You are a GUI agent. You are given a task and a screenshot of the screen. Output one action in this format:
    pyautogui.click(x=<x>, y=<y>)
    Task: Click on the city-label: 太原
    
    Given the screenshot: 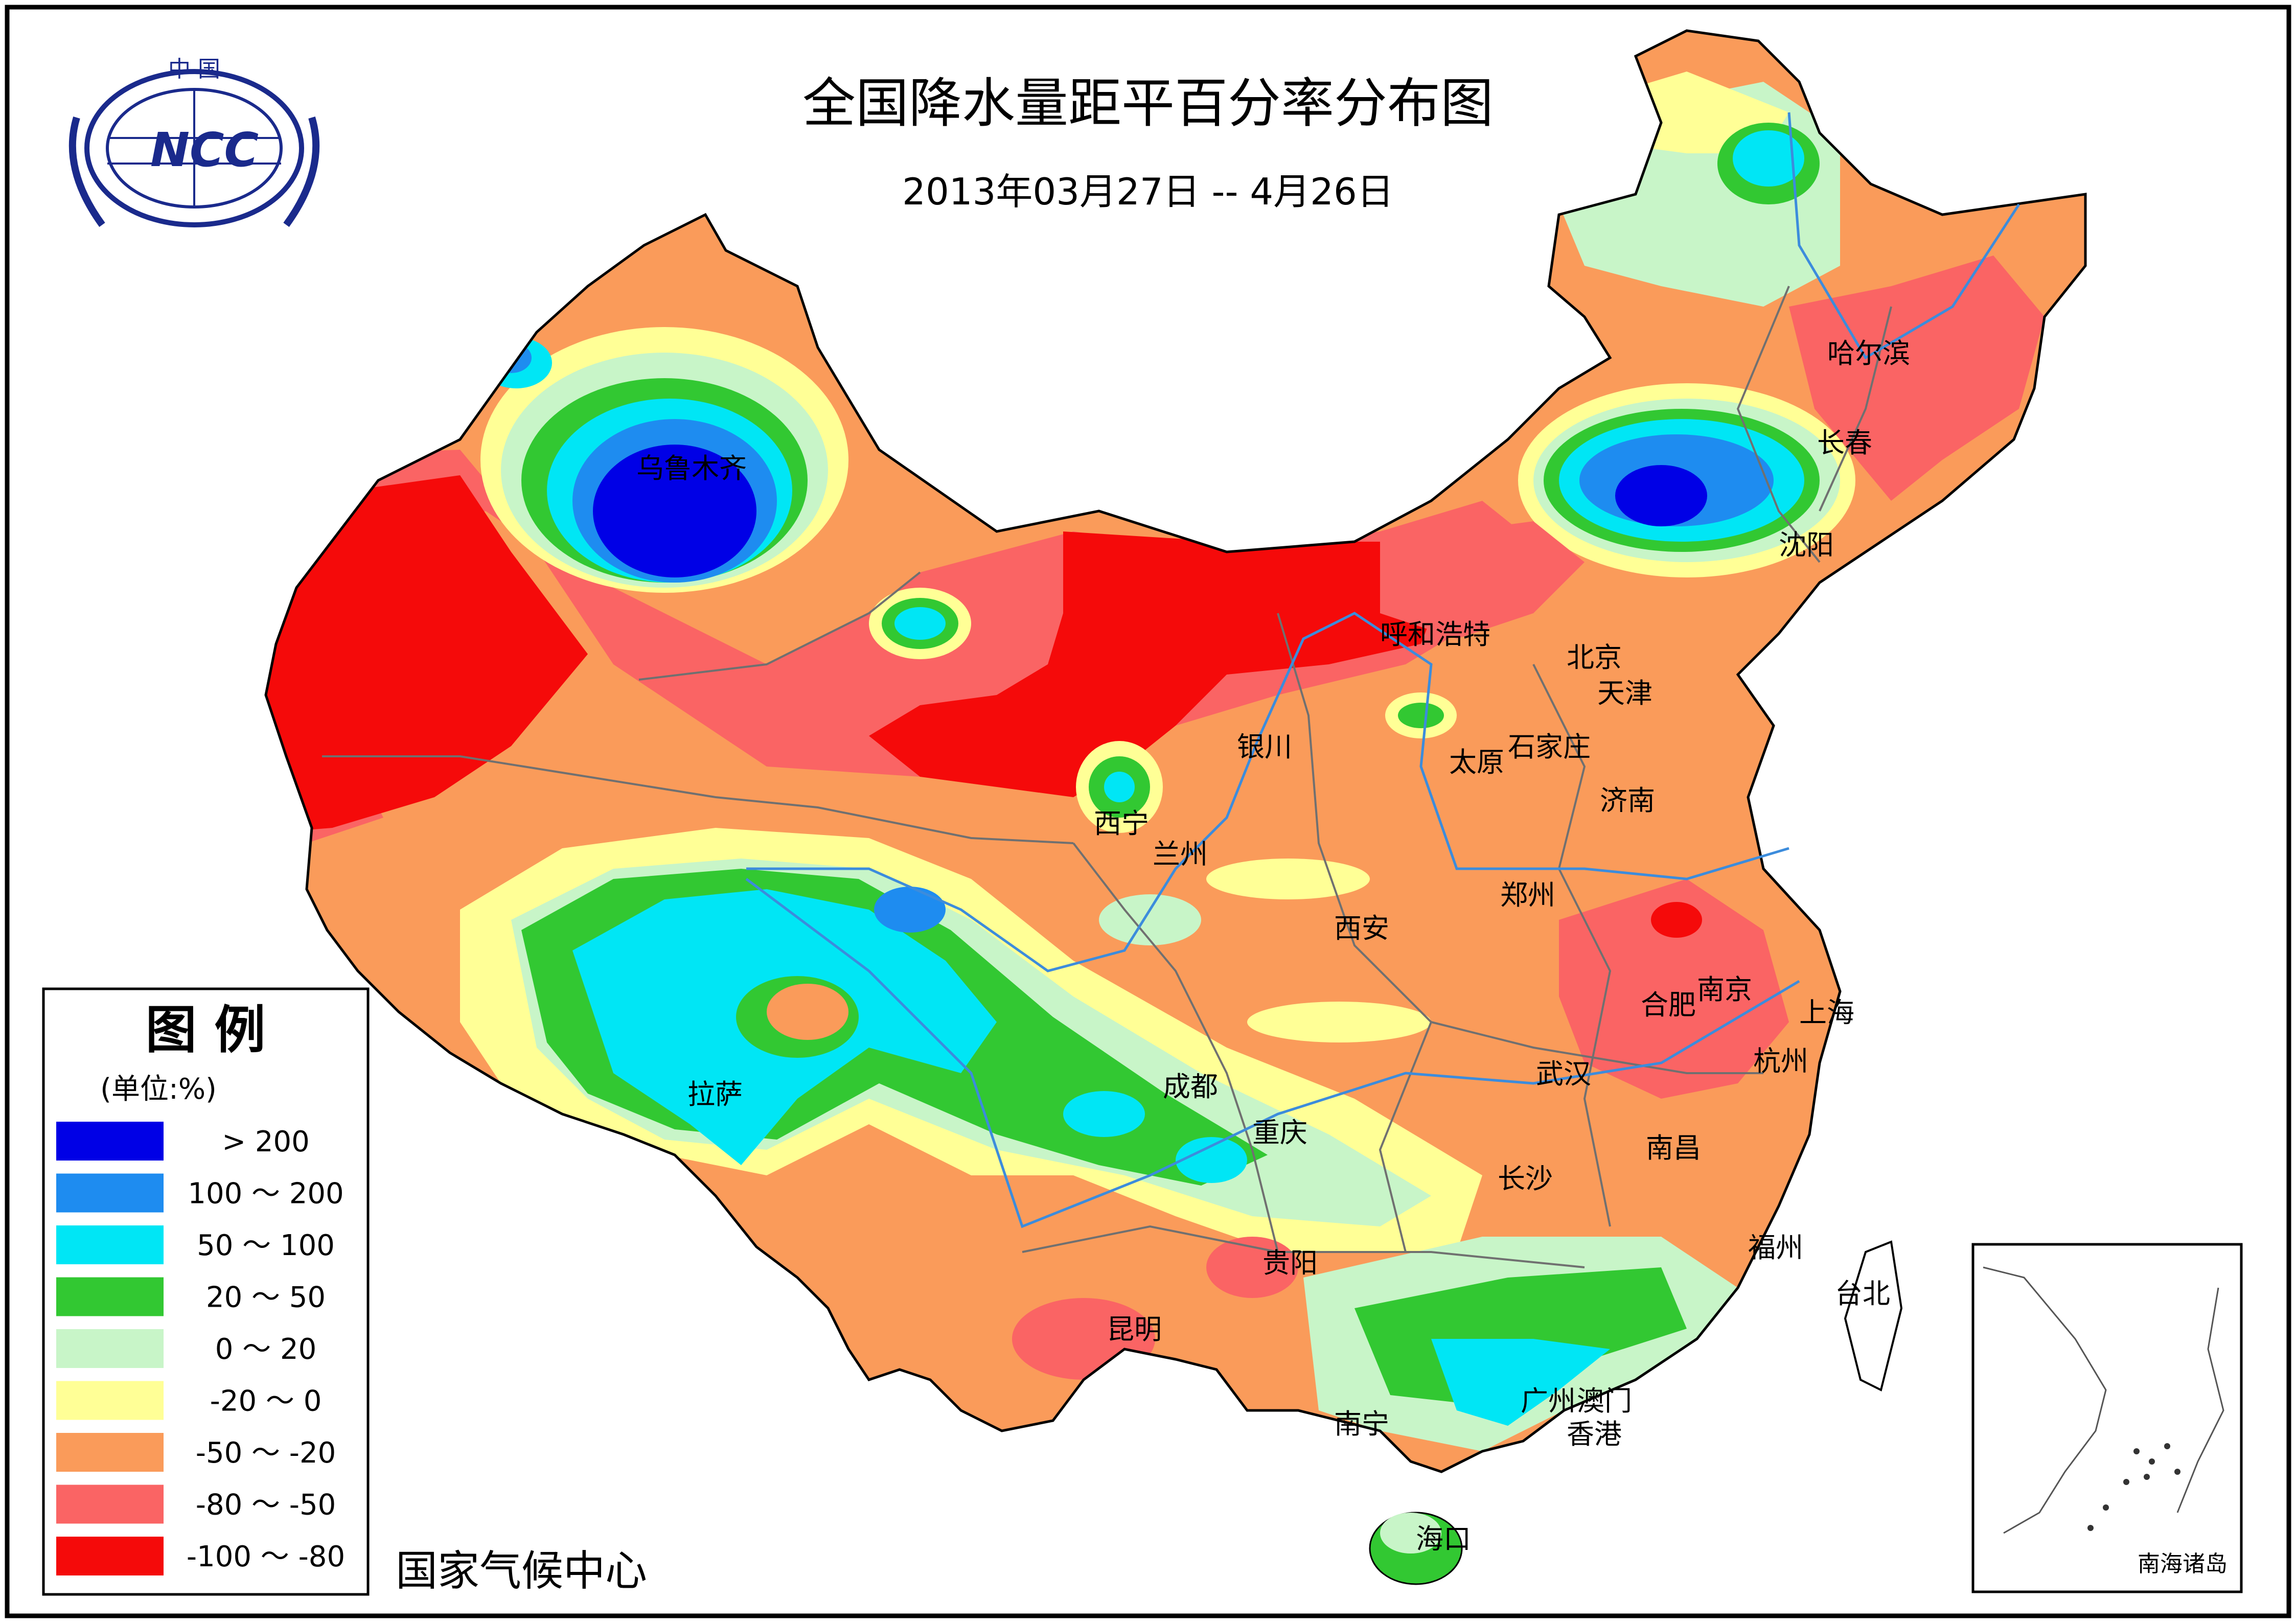 What is the action you would take?
    pyautogui.click(x=1477, y=762)
    